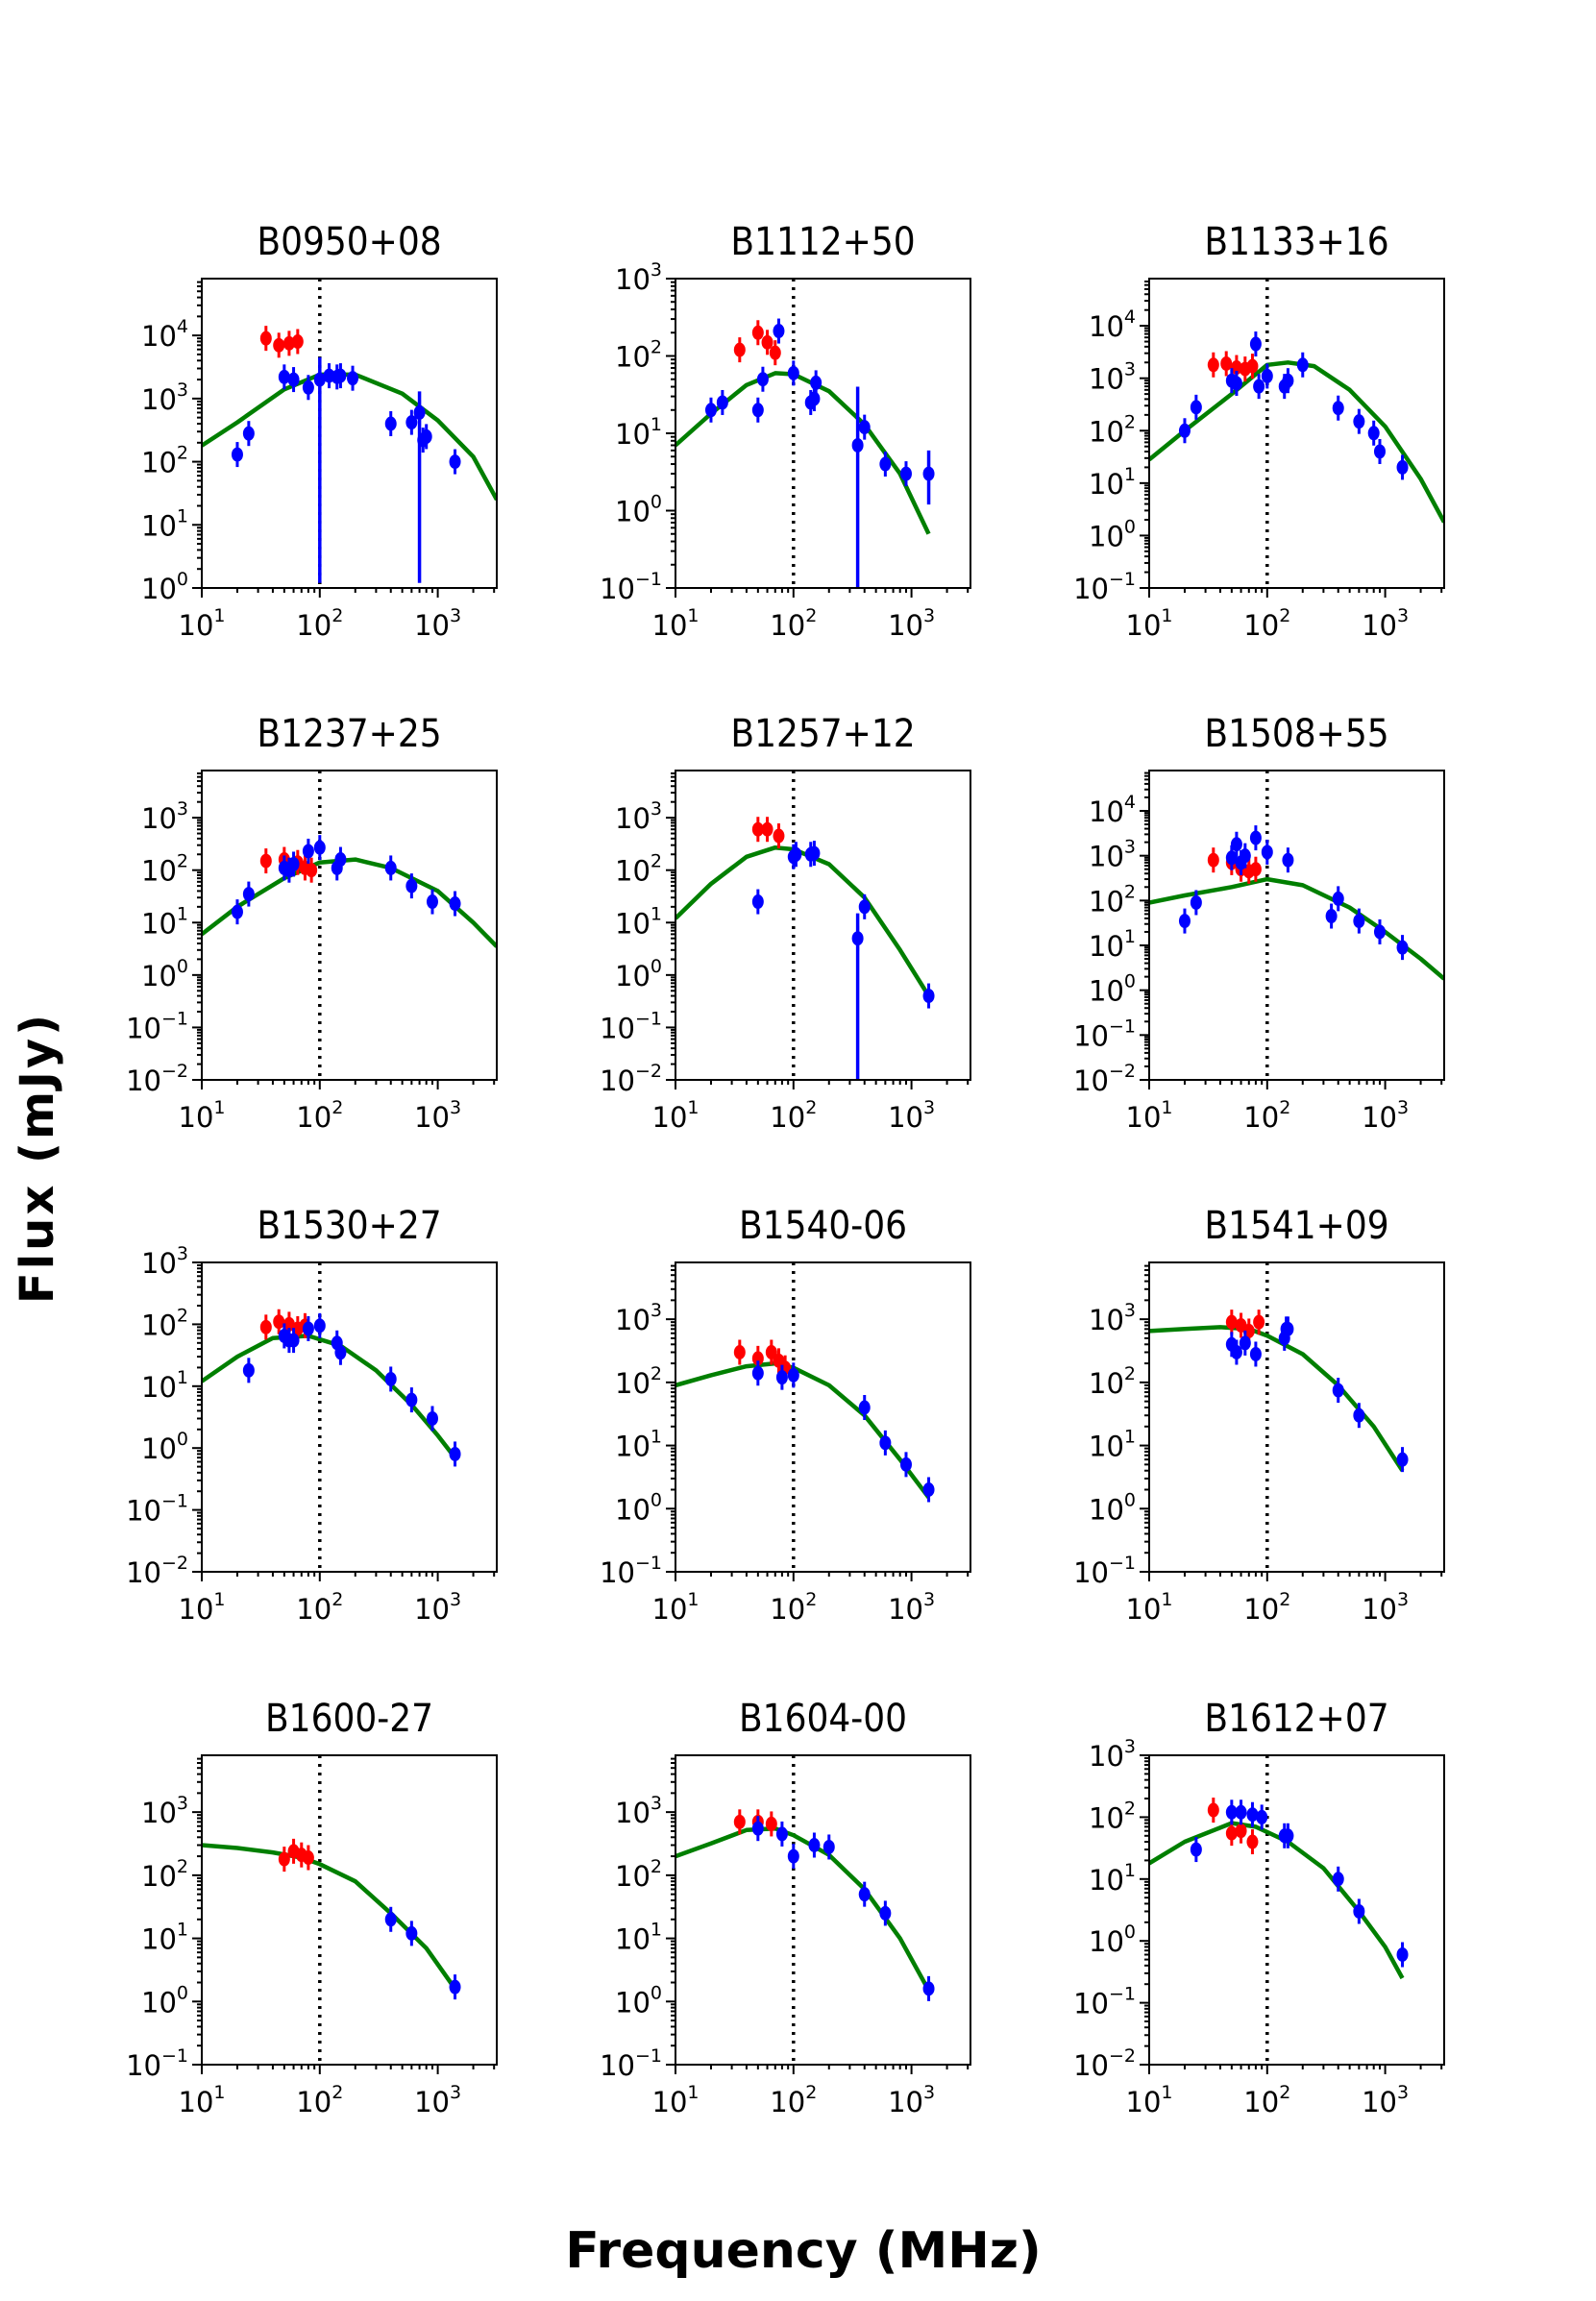 This screenshot has width=1596, height=2301. I want to click on panel-title: B1133+16, so click(1296, 242).